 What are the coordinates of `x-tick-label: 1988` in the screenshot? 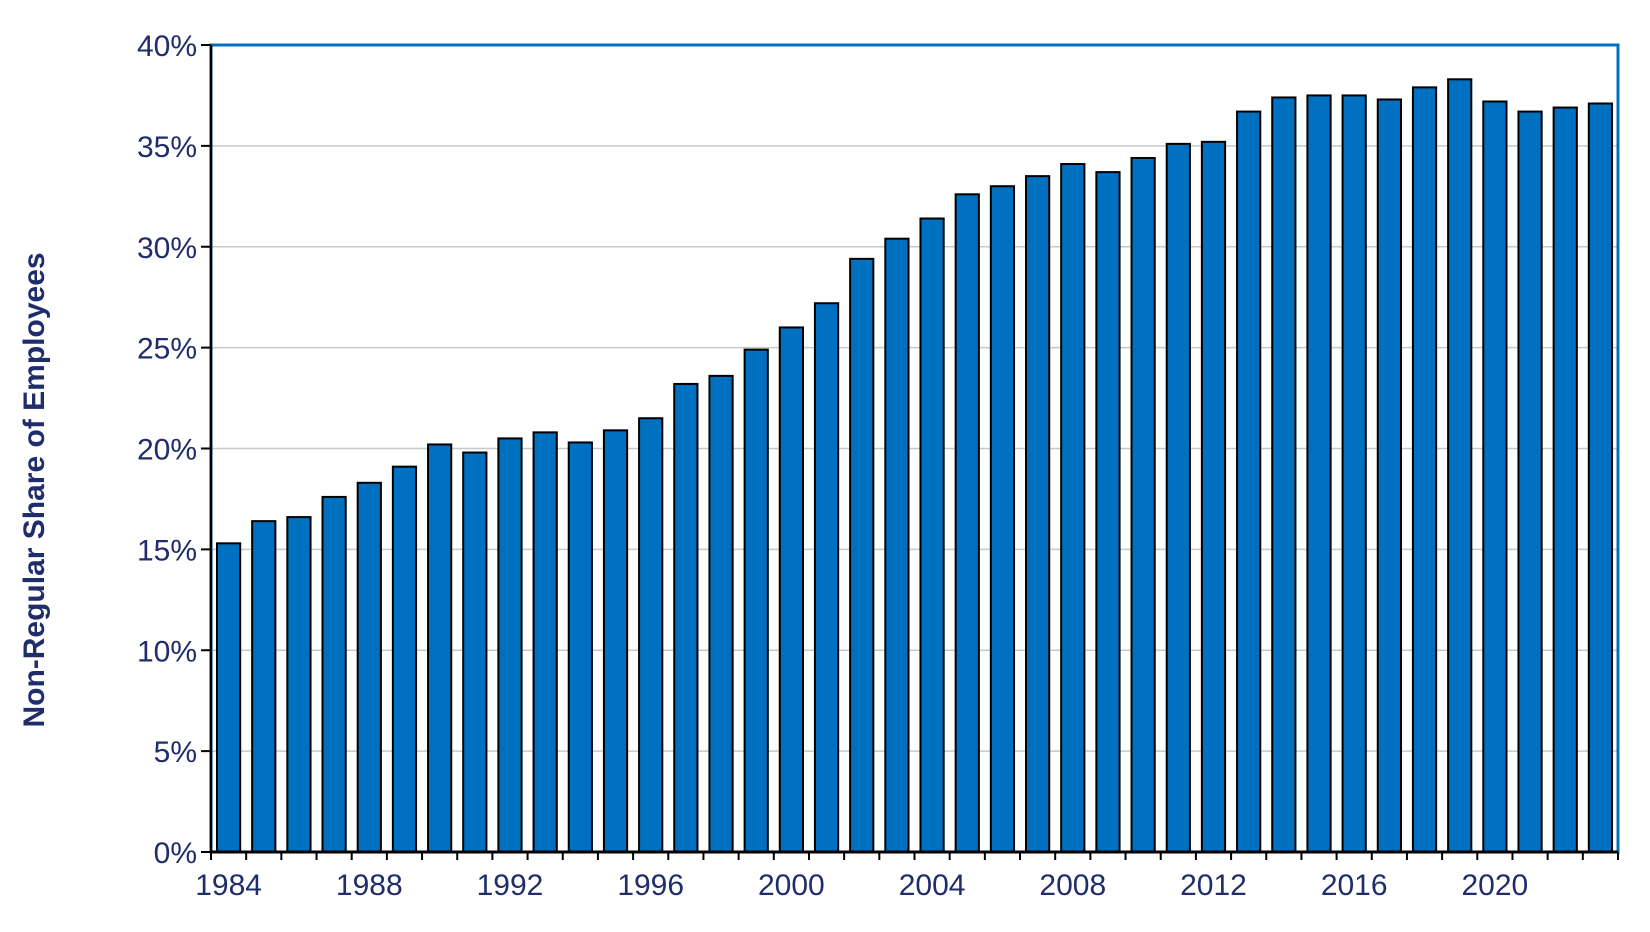 It's located at (369, 885).